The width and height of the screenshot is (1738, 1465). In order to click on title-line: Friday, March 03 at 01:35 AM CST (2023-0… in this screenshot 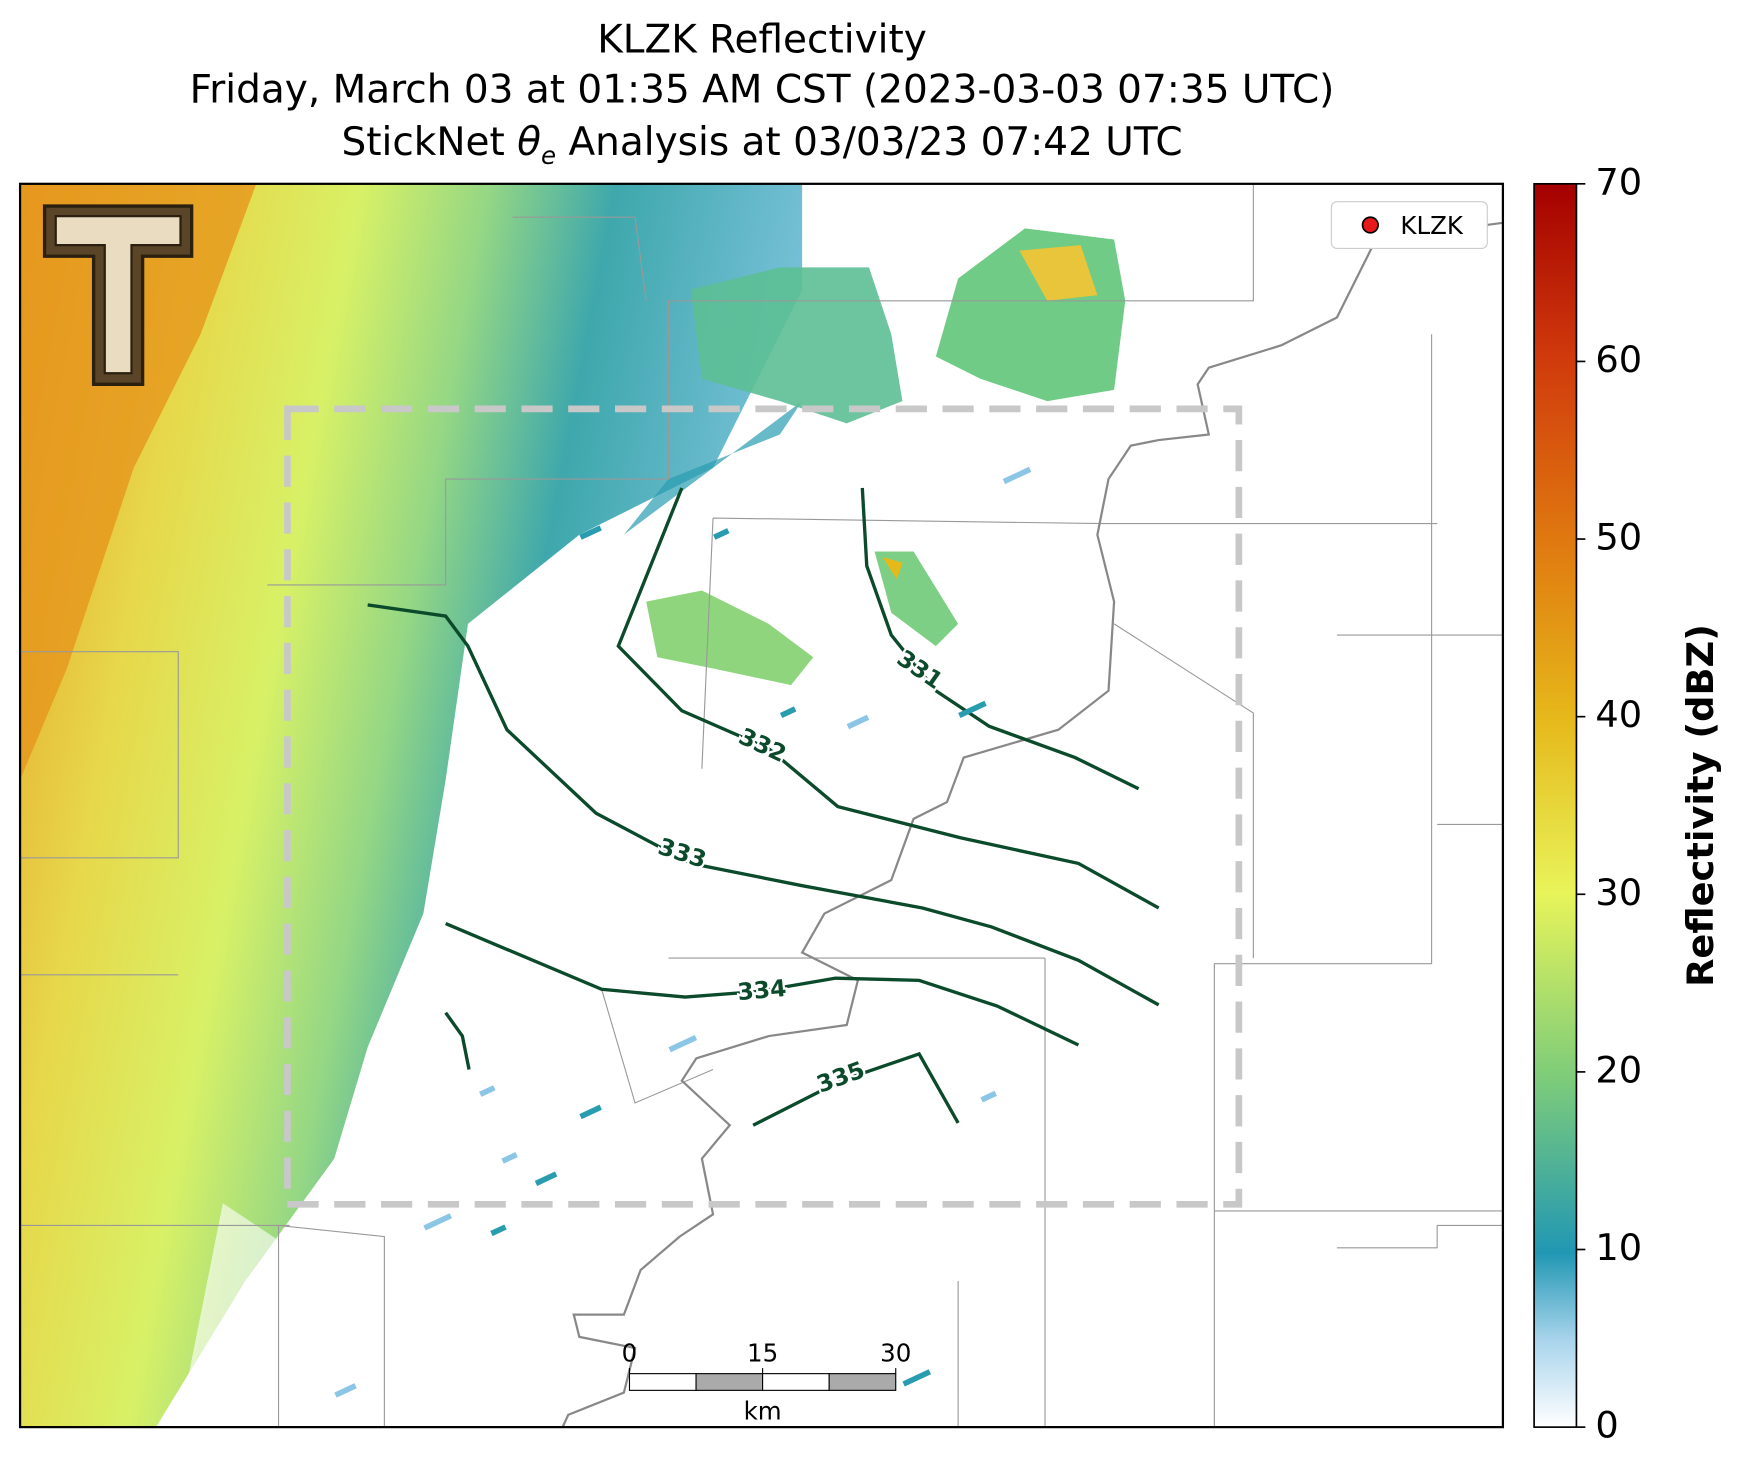, I will do `click(762, 89)`.